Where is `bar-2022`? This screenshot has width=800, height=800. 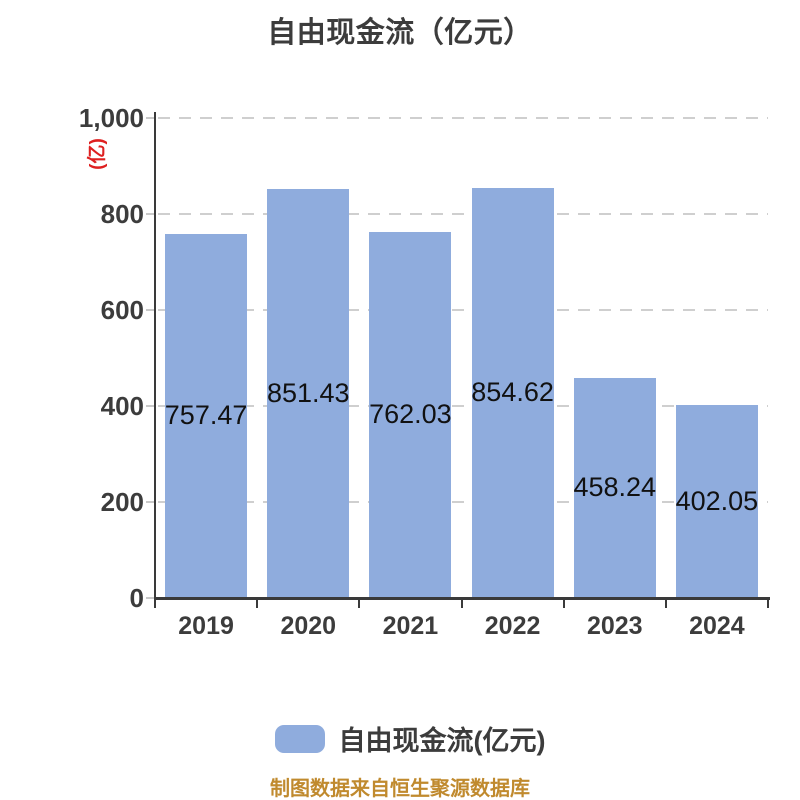
bar-2022 is located at coordinates (512, 392).